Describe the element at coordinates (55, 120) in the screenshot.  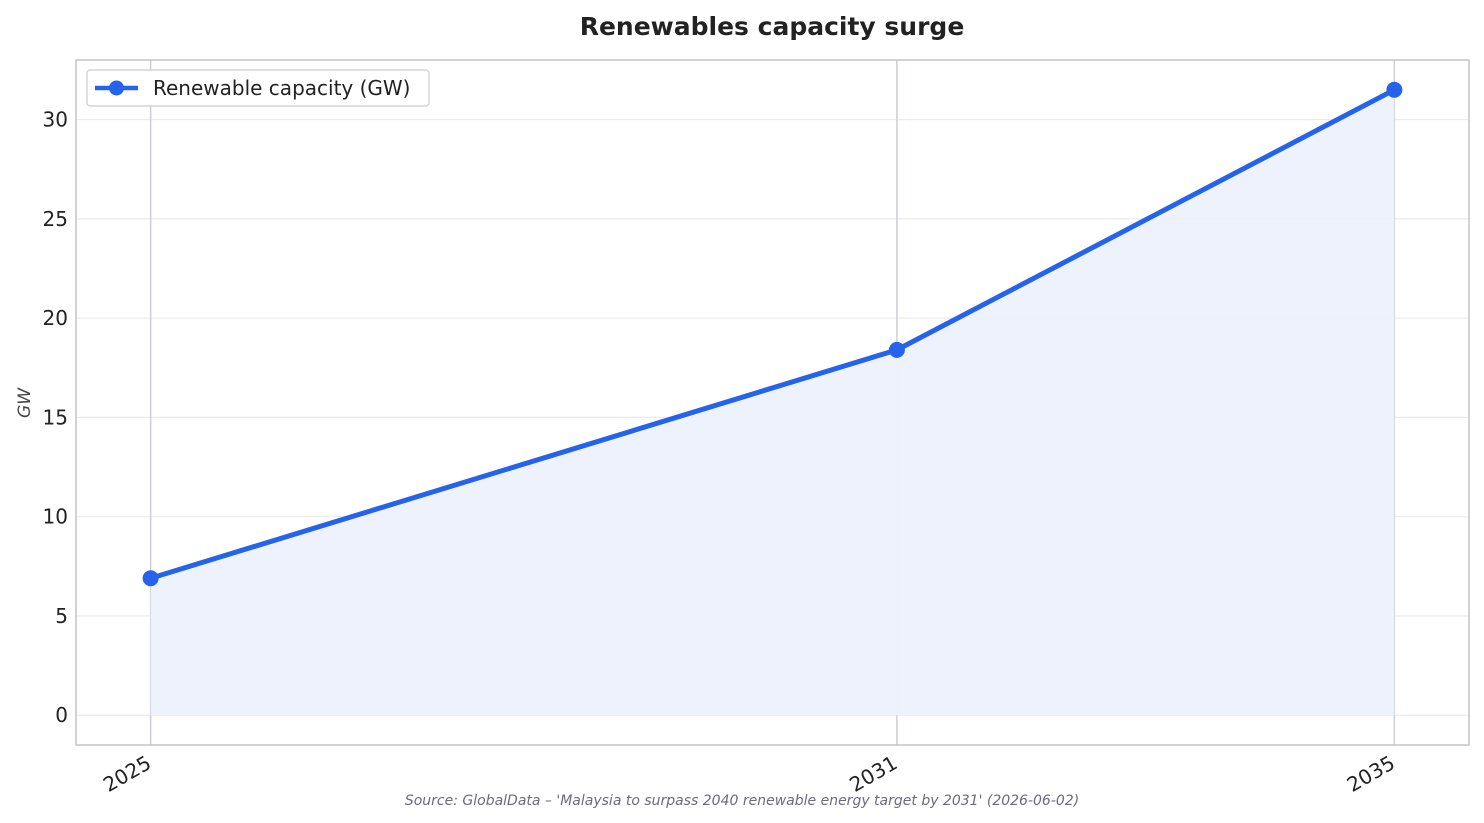
I see `y-tick-label: 30` at that location.